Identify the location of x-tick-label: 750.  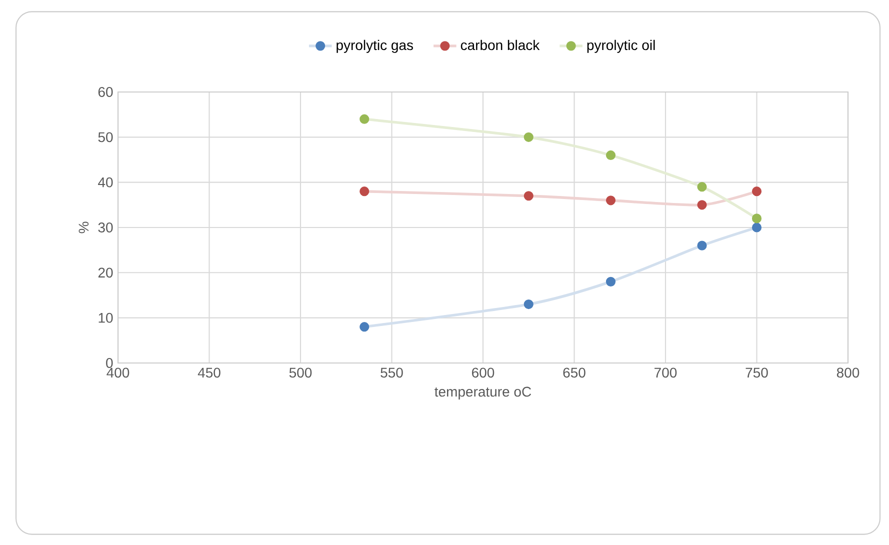
(757, 373).